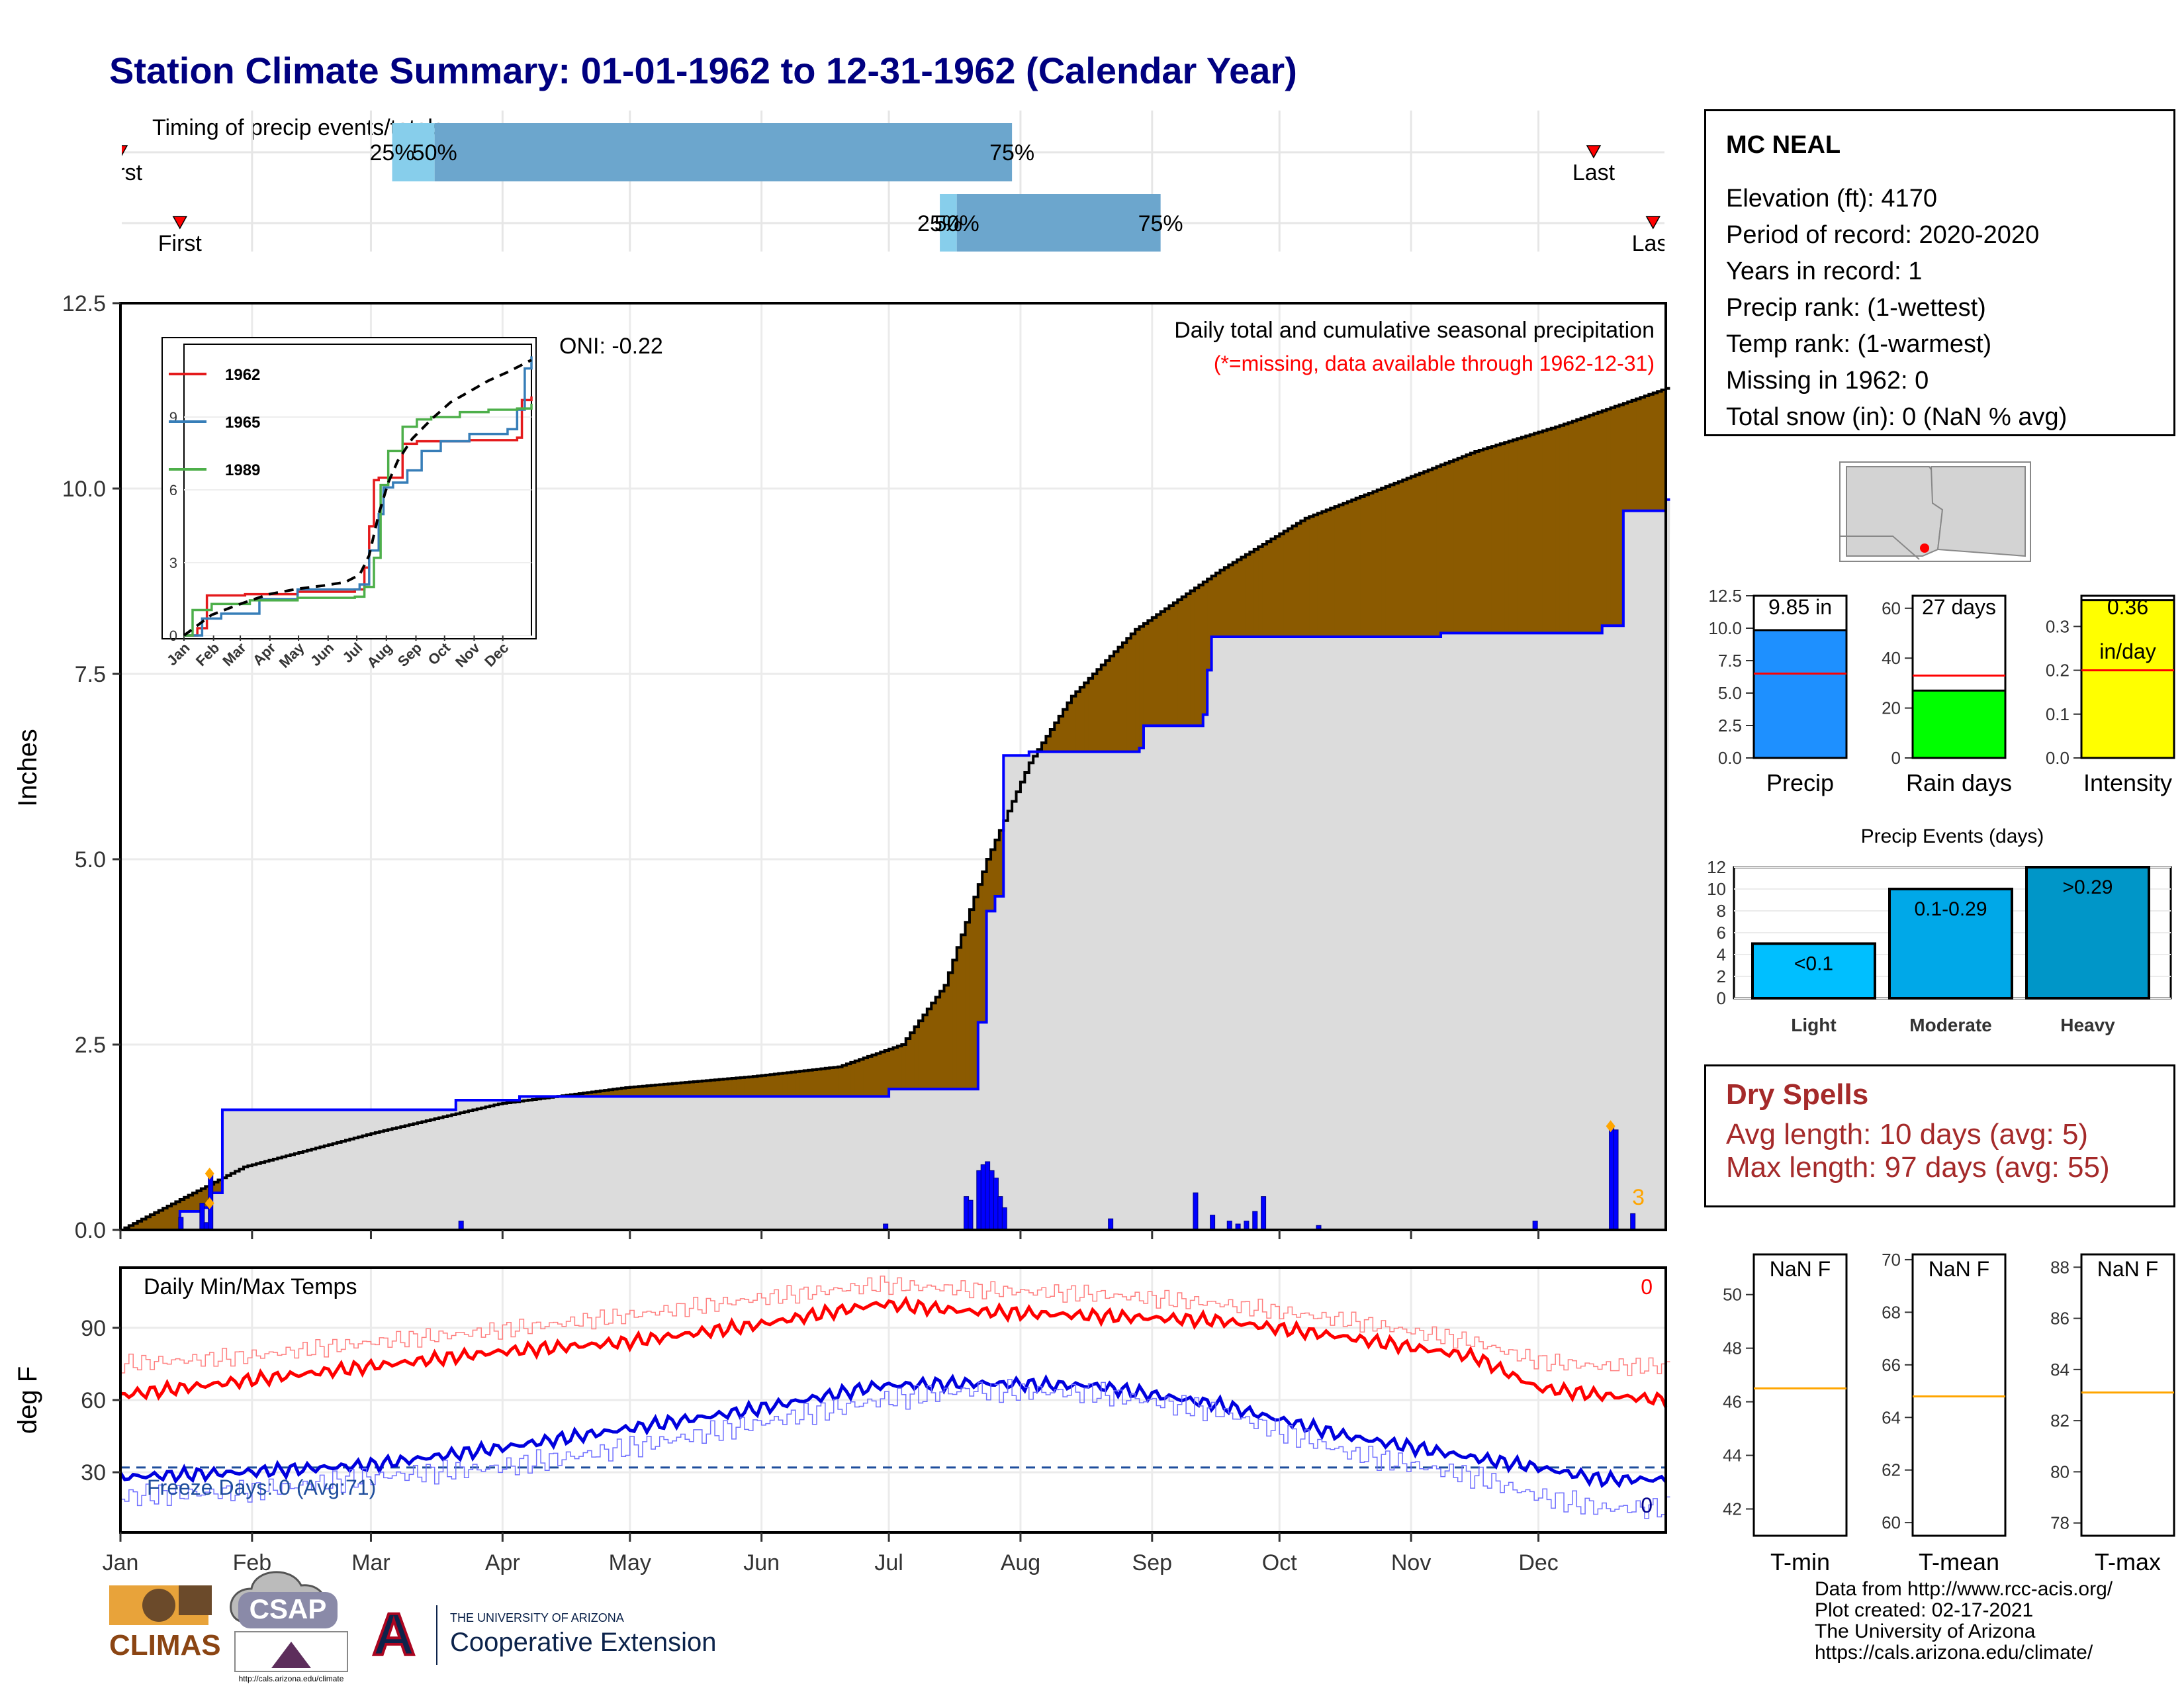 The width and height of the screenshot is (2184, 1688). What do you see at coordinates (1925, 548) in the screenshot?
I see `station-marker` at bounding box center [1925, 548].